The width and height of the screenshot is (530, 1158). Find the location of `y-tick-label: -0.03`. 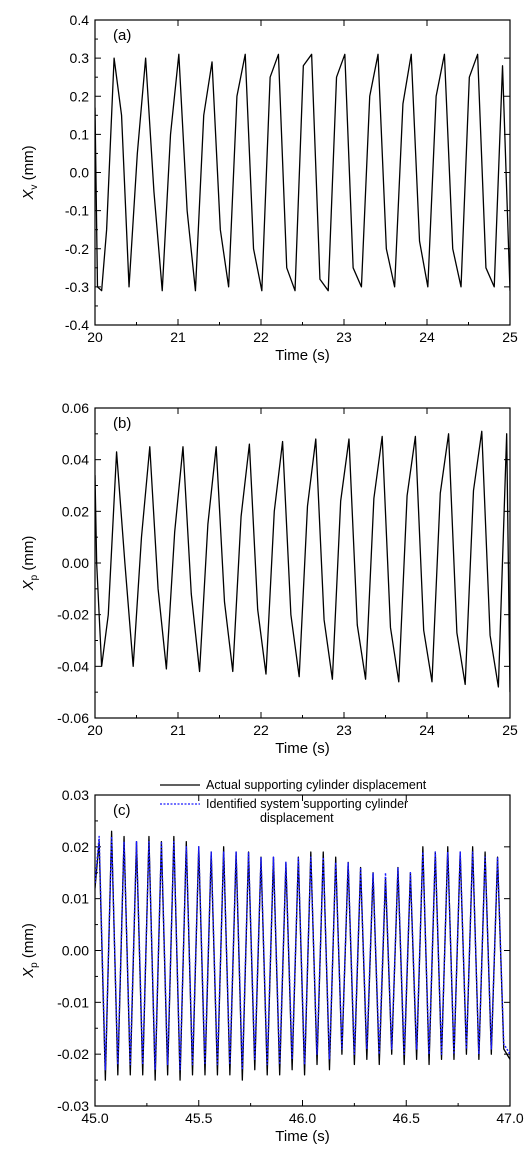

y-tick-label: -0.03 is located at coordinates (73, 1106).